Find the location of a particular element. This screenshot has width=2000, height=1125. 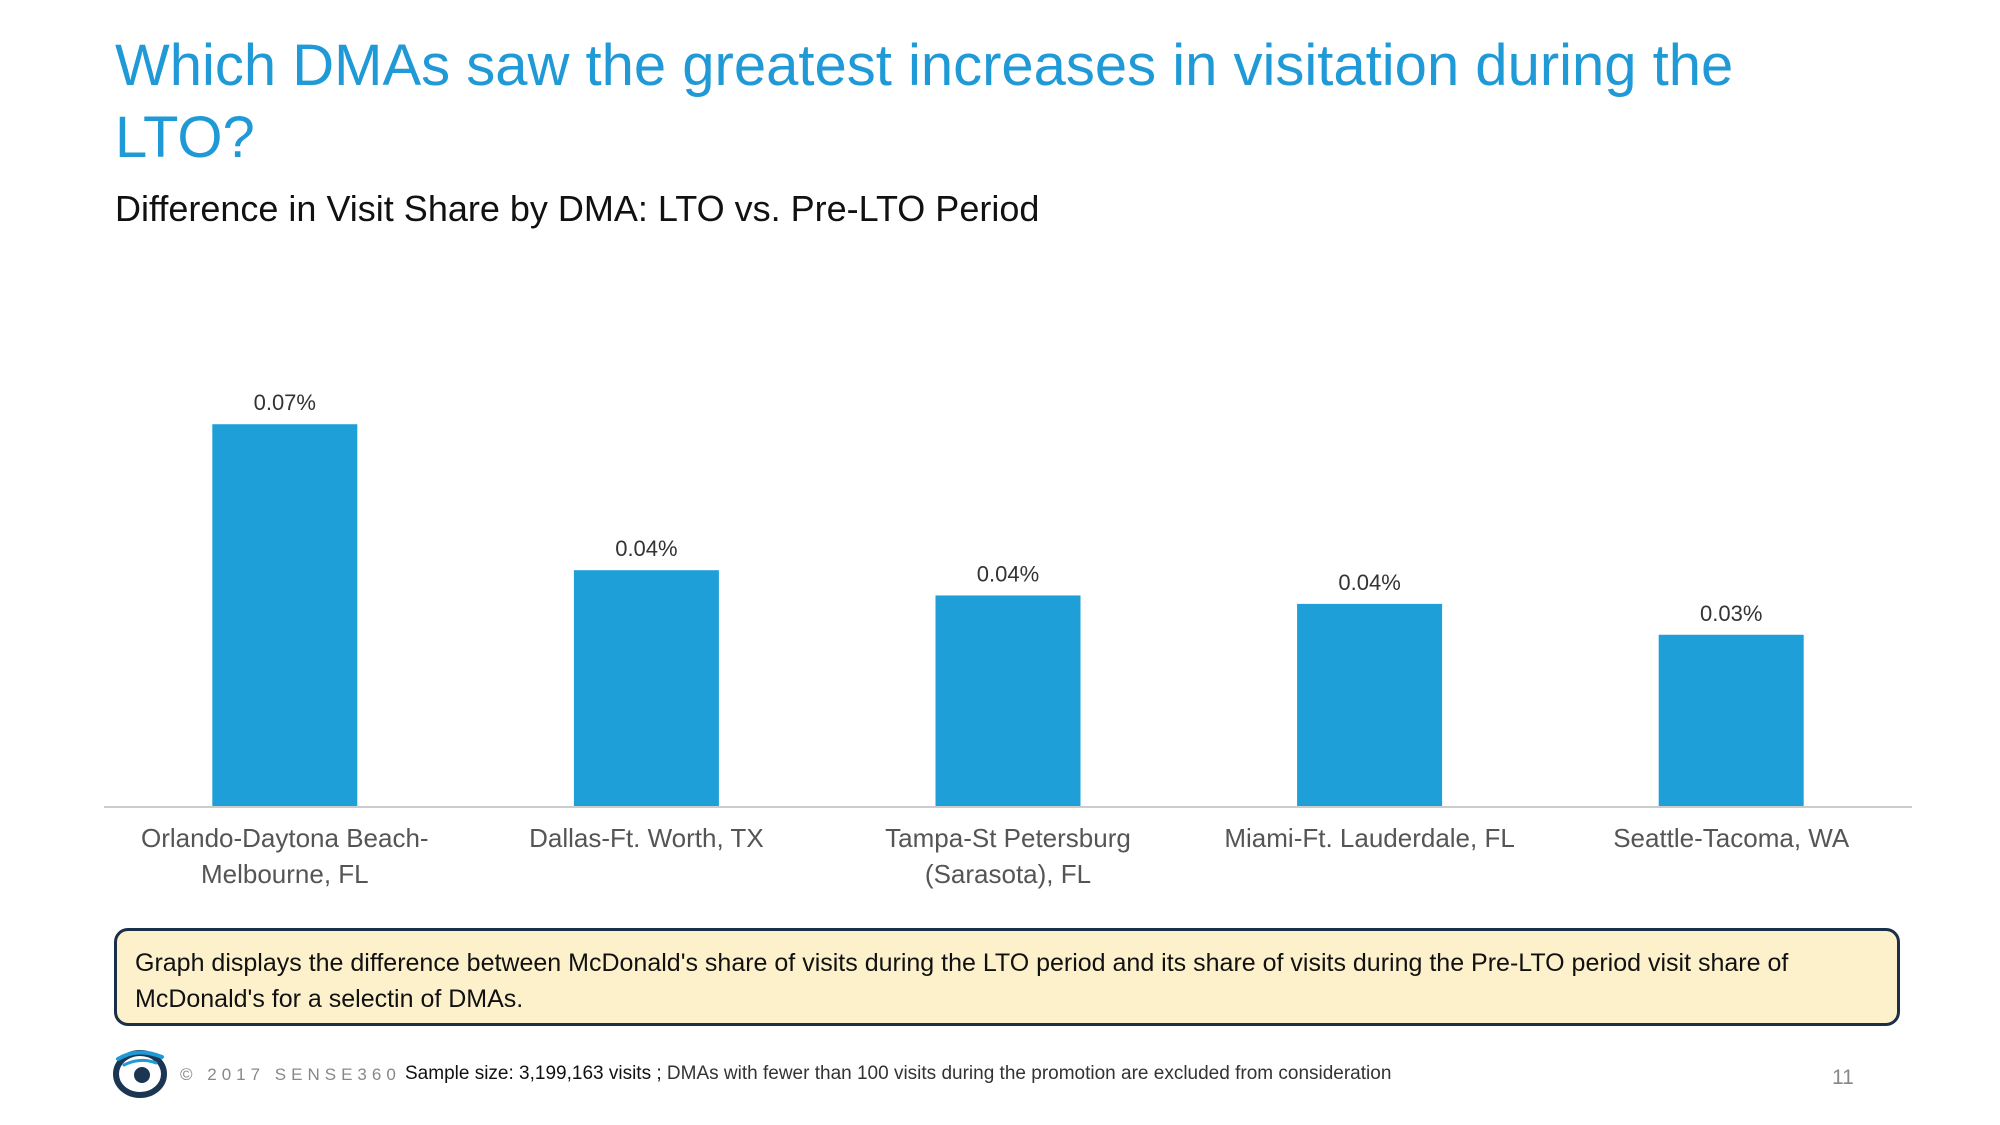

category-label-0-0: Orlando-Daytona Beach- is located at coordinates (285, 838).